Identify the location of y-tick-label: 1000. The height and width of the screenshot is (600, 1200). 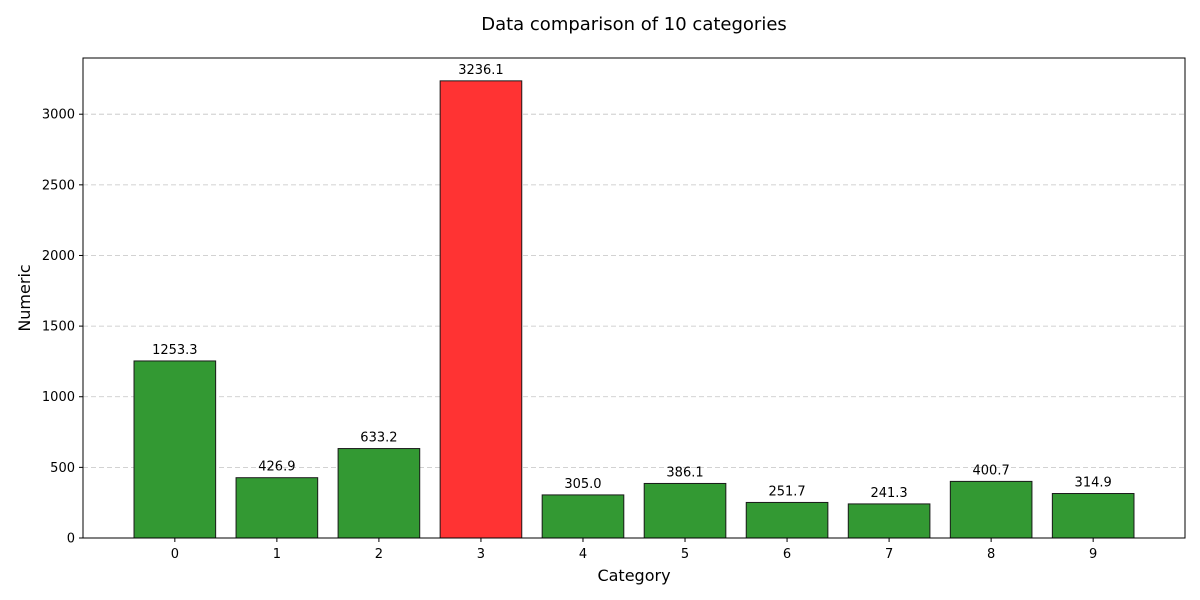
(58, 397).